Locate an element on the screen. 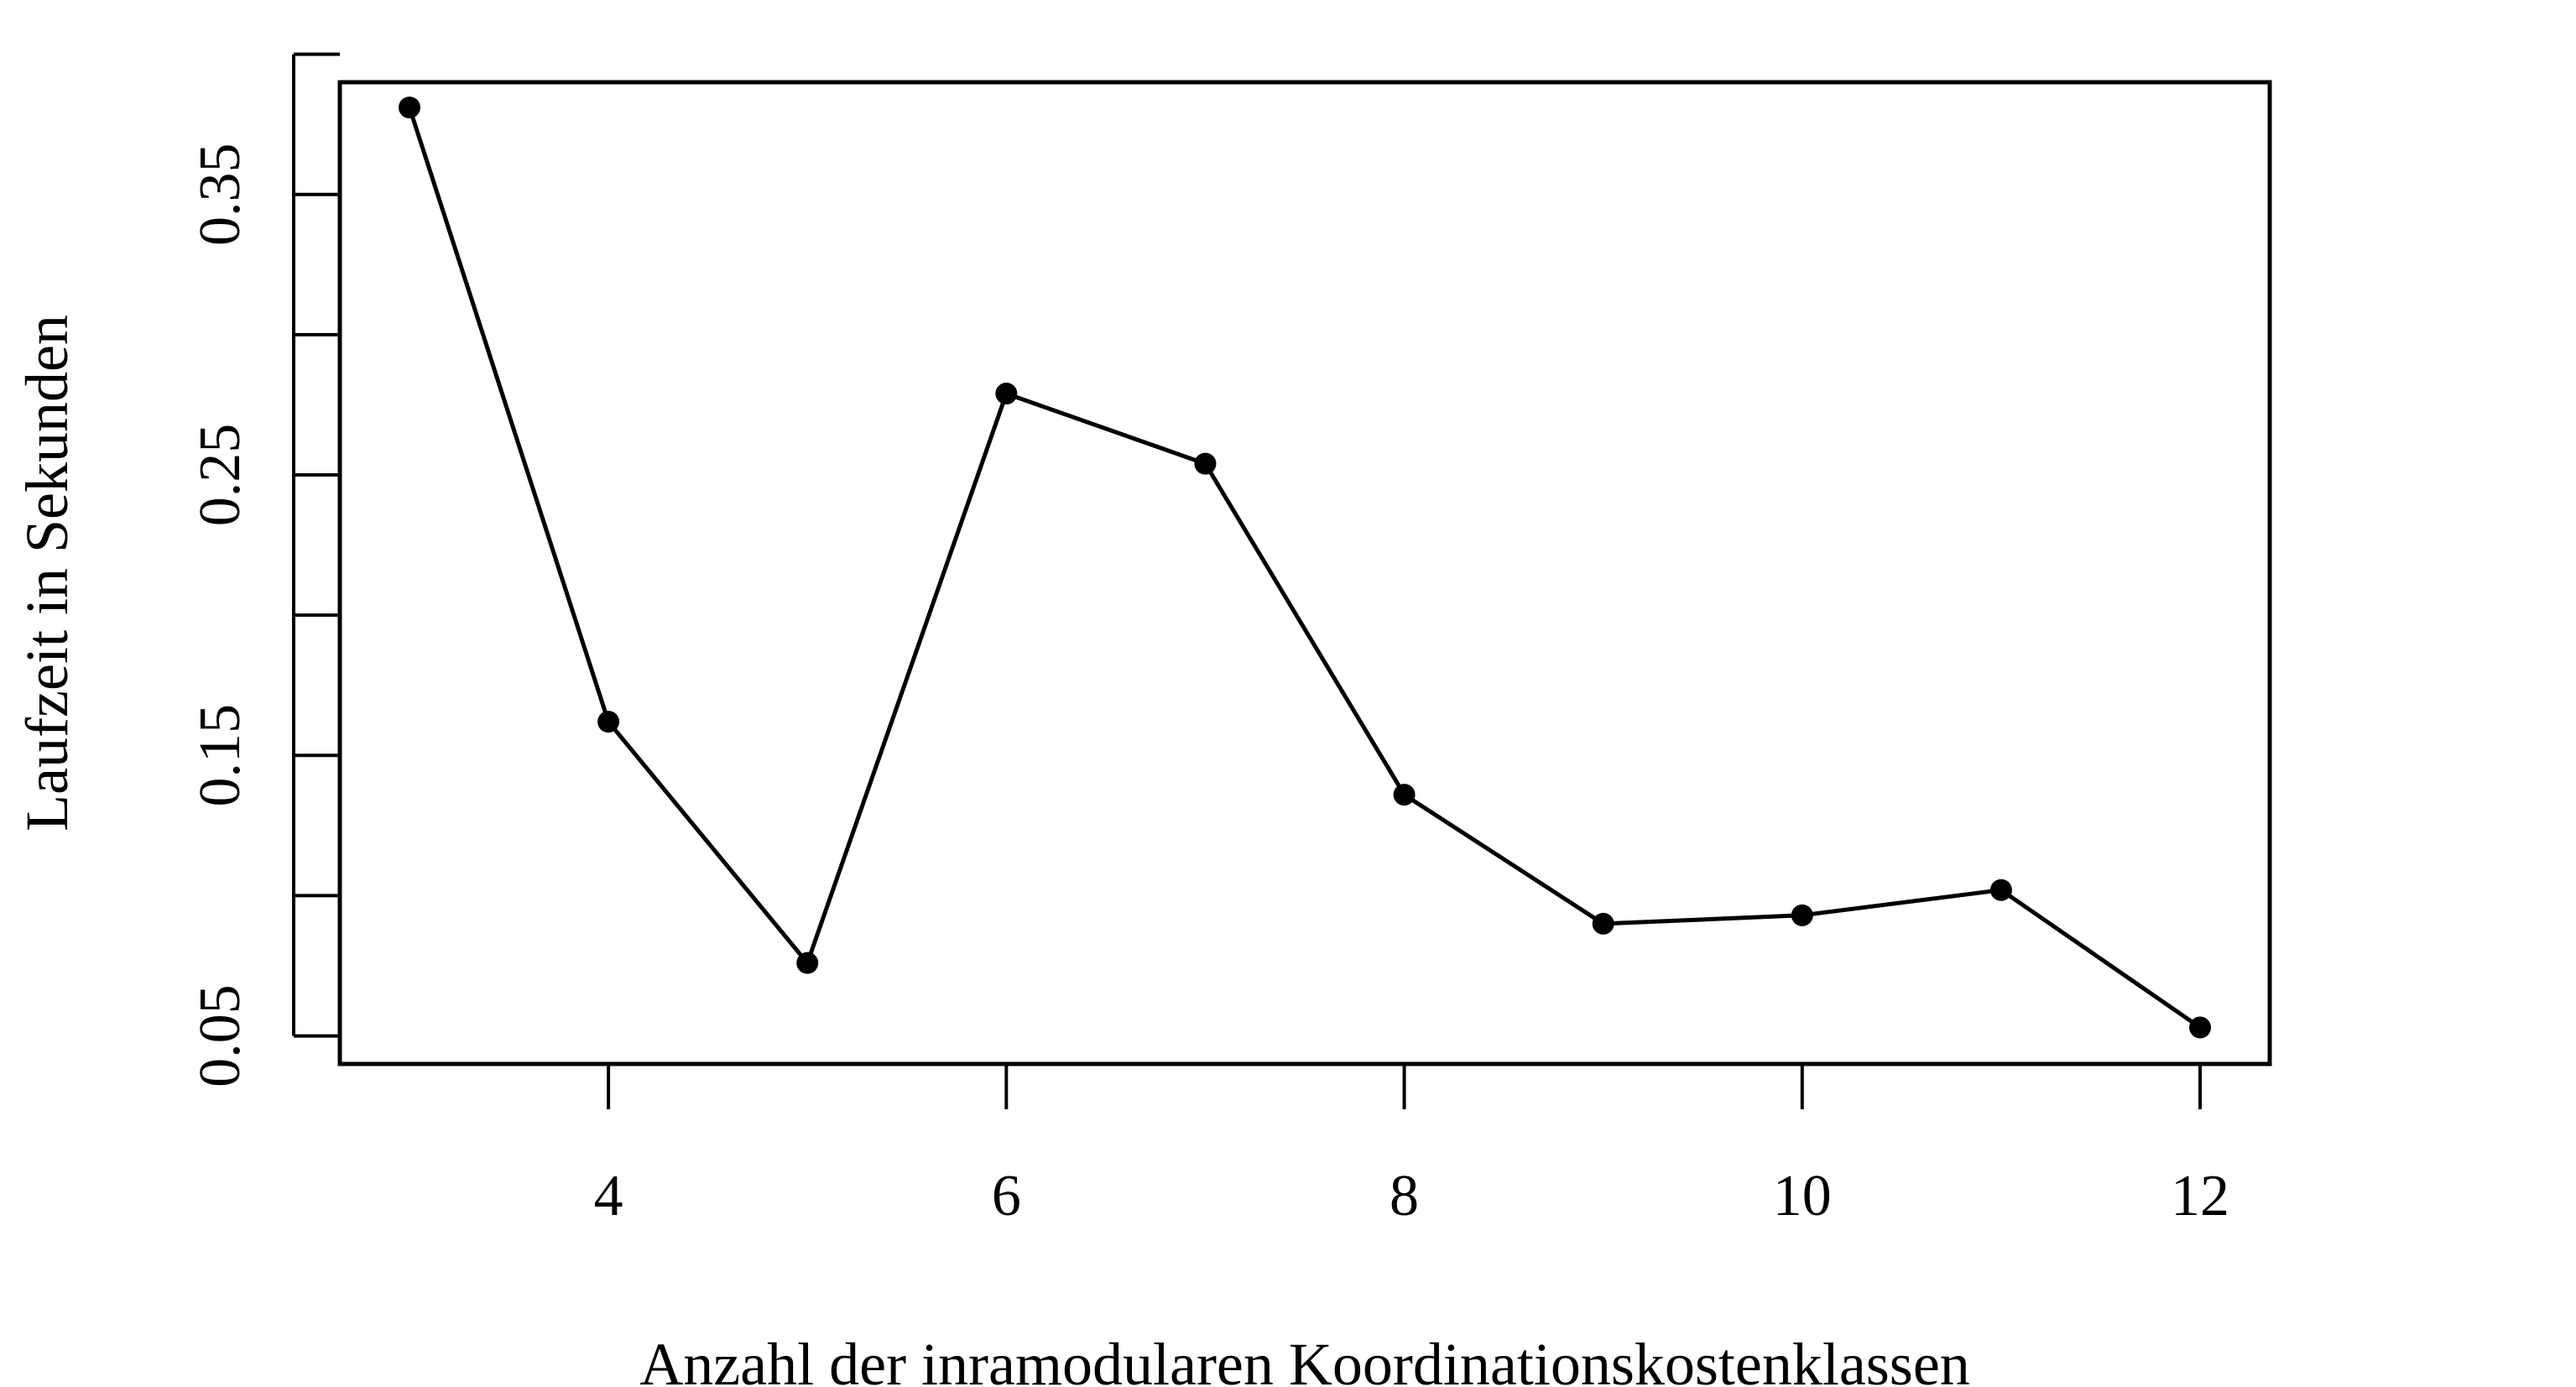 This screenshot has width=2576, height=1387. x-tick-label: 8 is located at coordinates (1404, 1196).